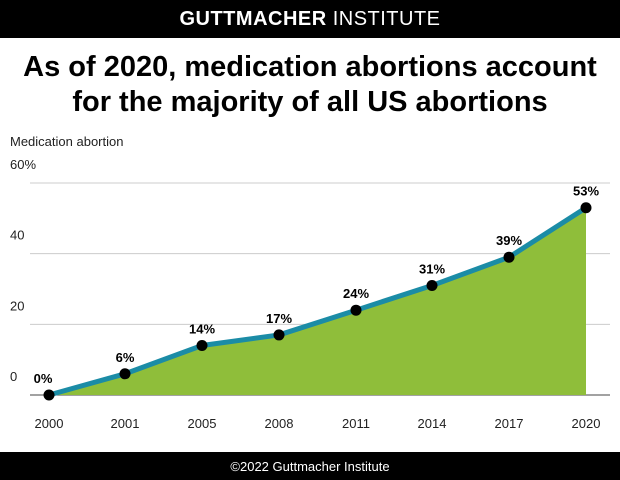 This screenshot has height=480, width=620. I want to click on copyright-text: ©2022 Guttmacher Institute, so click(310, 466).